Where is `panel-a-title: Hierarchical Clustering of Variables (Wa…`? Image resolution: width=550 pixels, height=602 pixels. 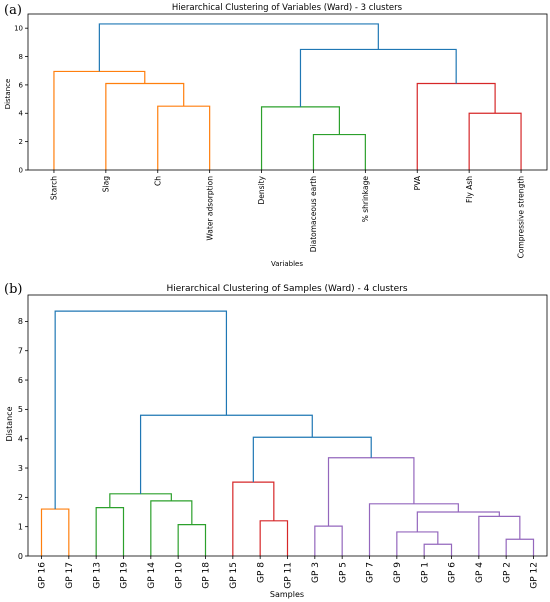
panel-a-title: Hierarchical Clustering of Variables (Wa… is located at coordinates (287, 8).